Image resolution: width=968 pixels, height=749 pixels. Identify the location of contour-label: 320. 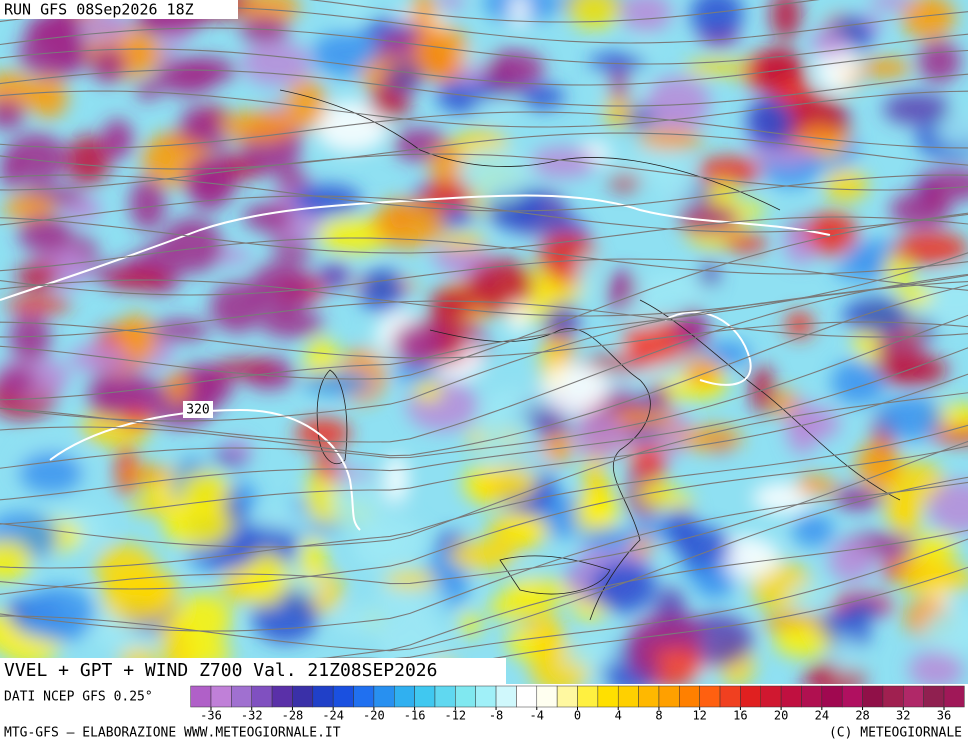
(197, 410).